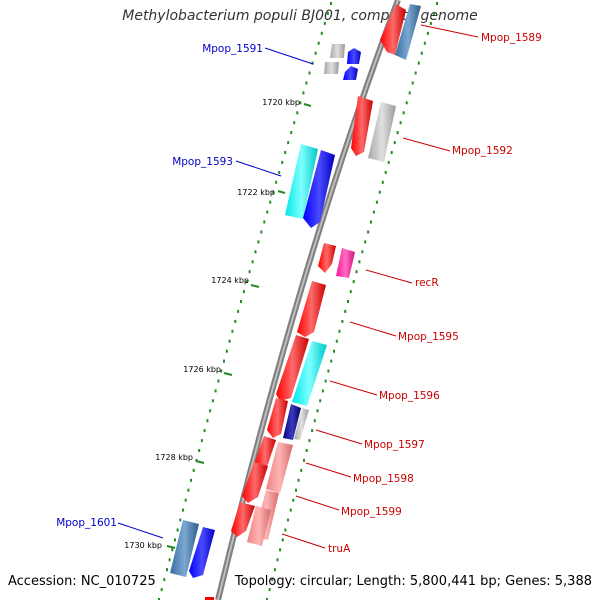 This screenshot has width=600, height=600. What do you see at coordinates (409, 396) in the screenshot?
I see `label-mpop-1596: Mpop_1596` at bounding box center [409, 396].